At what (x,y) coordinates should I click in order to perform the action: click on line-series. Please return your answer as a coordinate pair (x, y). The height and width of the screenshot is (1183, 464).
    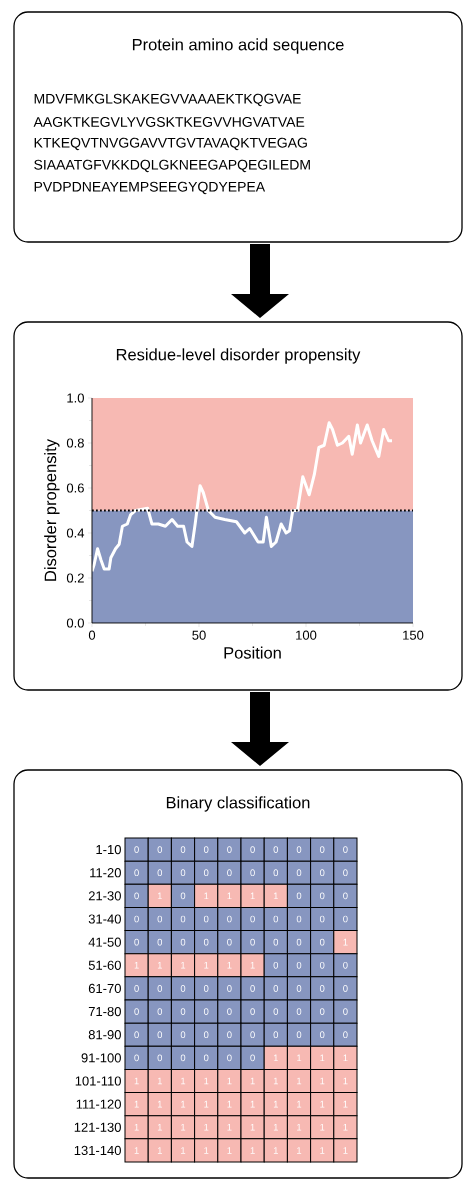
    Looking at the image, I should click on (242, 497).